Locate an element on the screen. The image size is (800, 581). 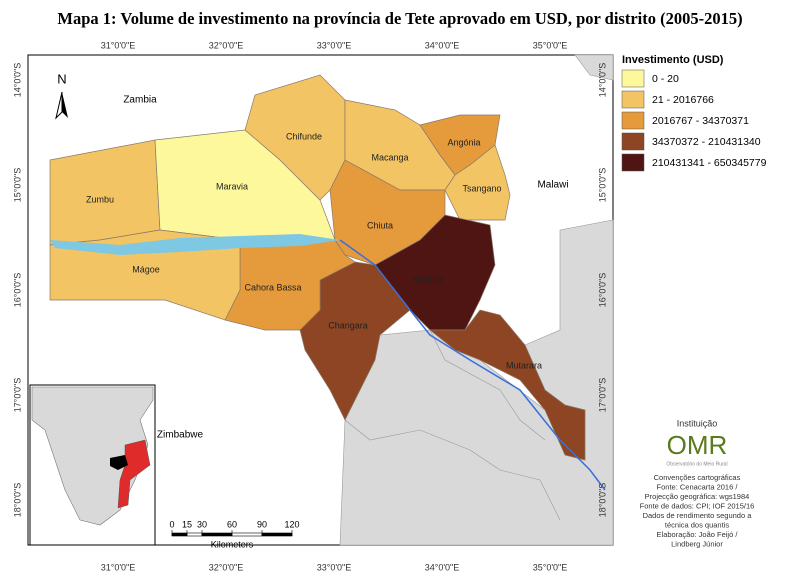
legend-label: 0 - 20 is located at coordinates (665, 79).